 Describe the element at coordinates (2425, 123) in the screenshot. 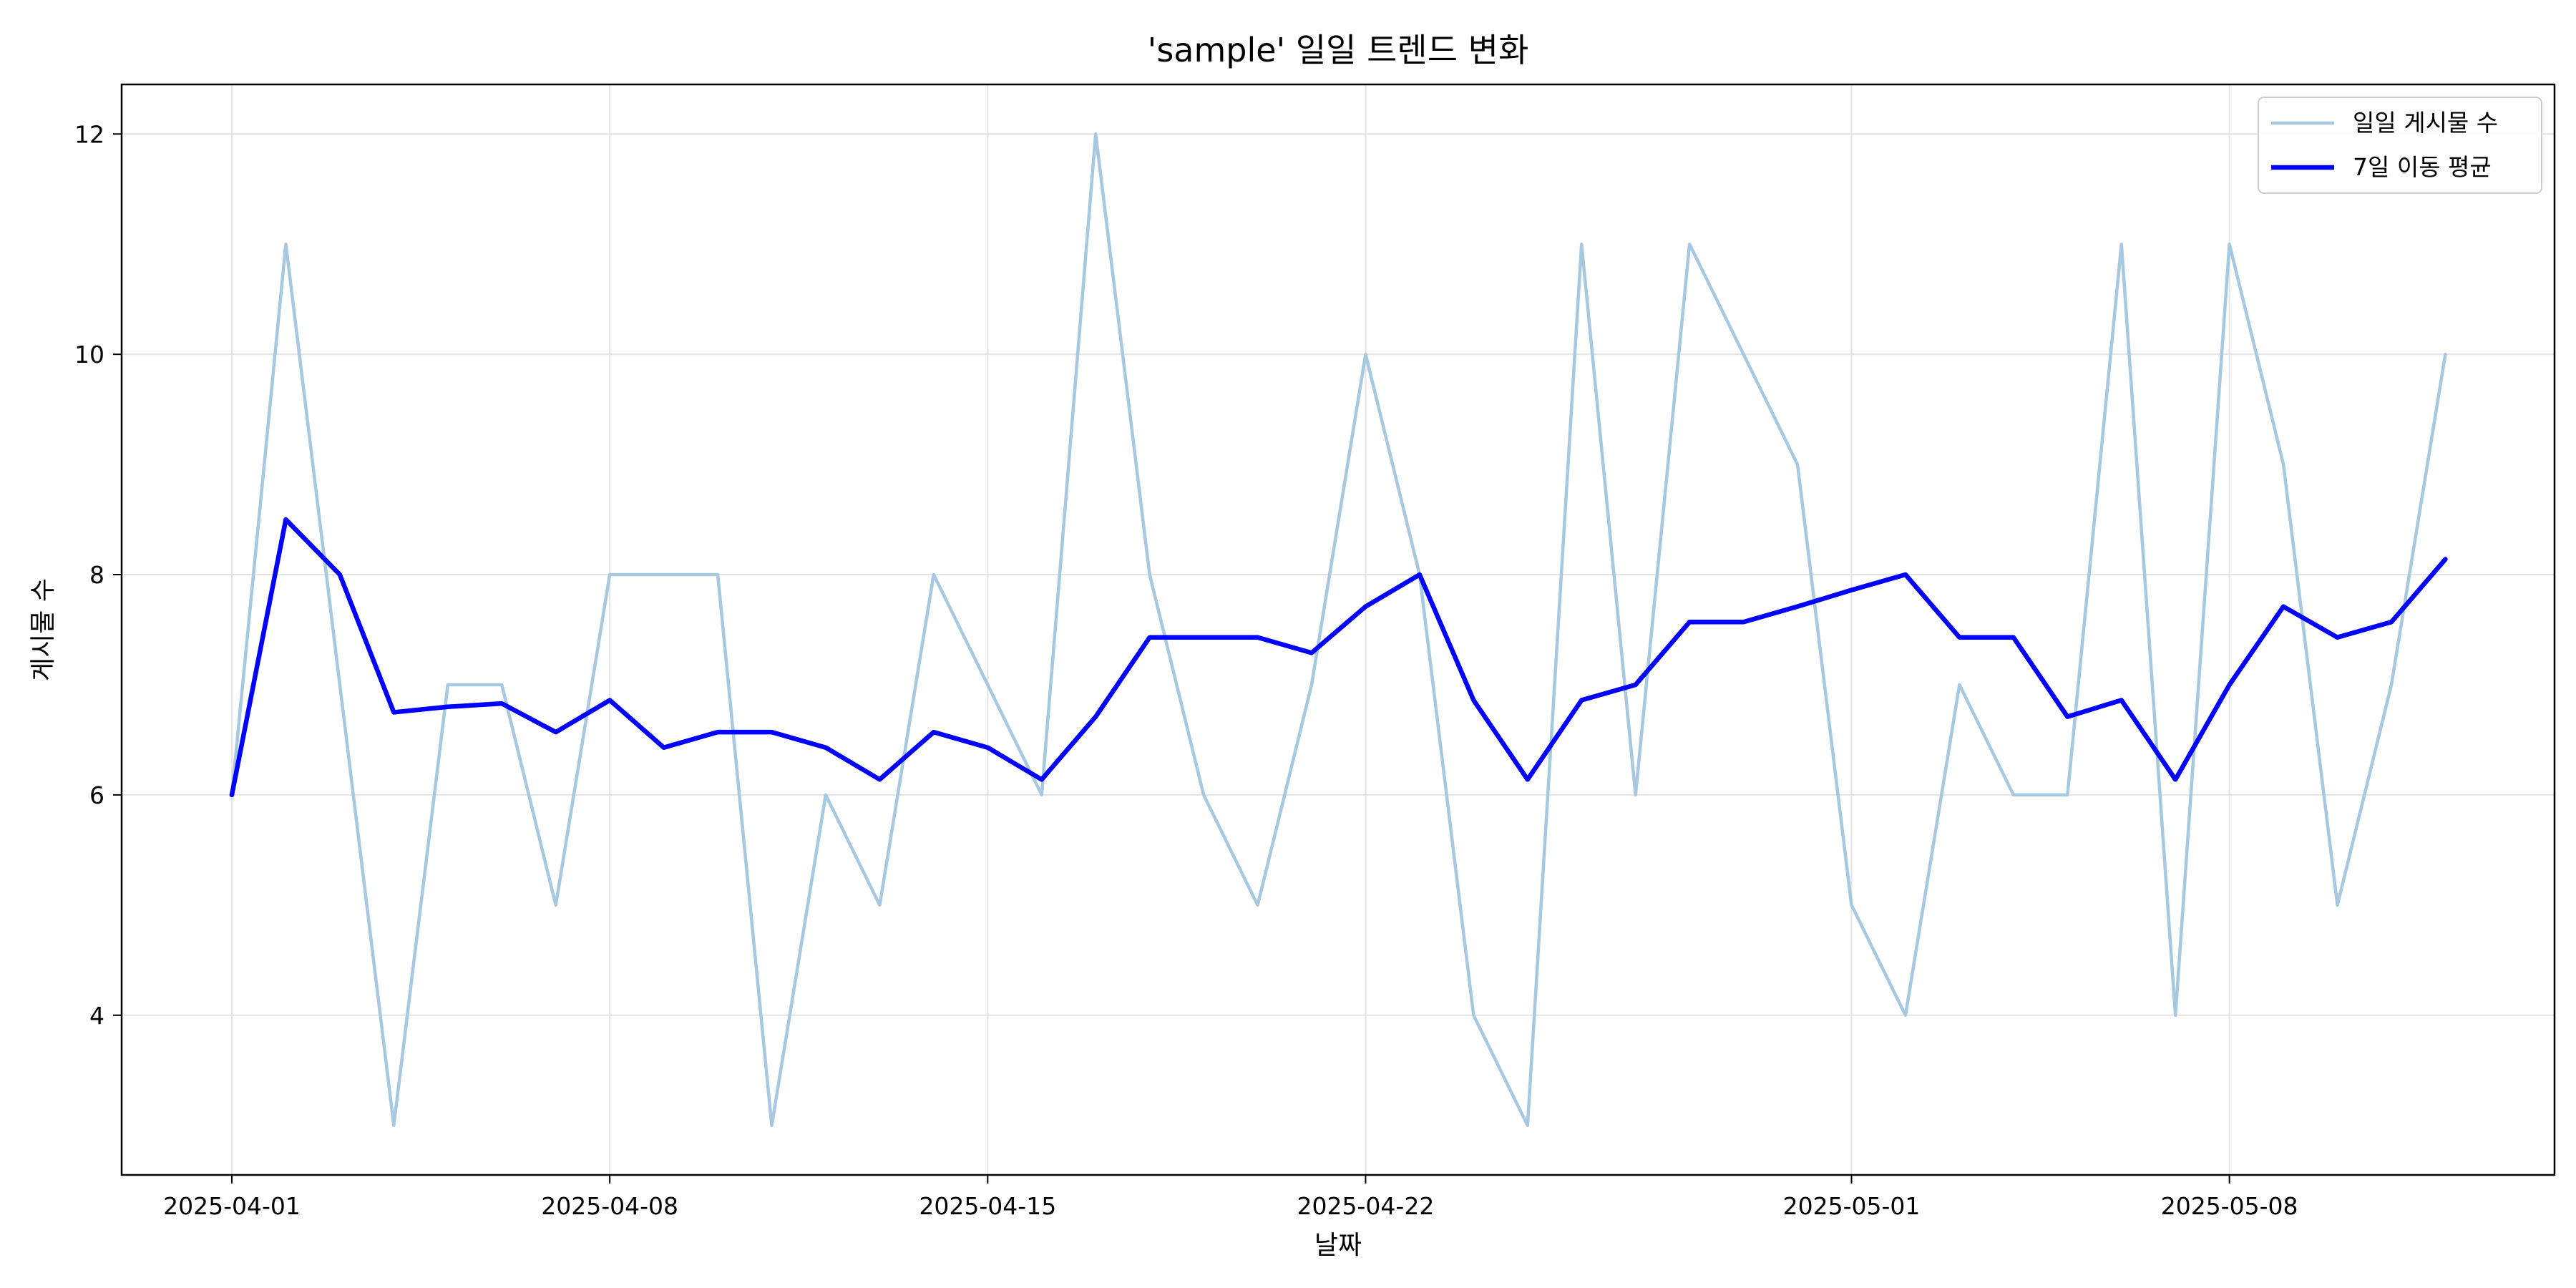

I see `legend-label-1: 일일 게시물 수` at that location.